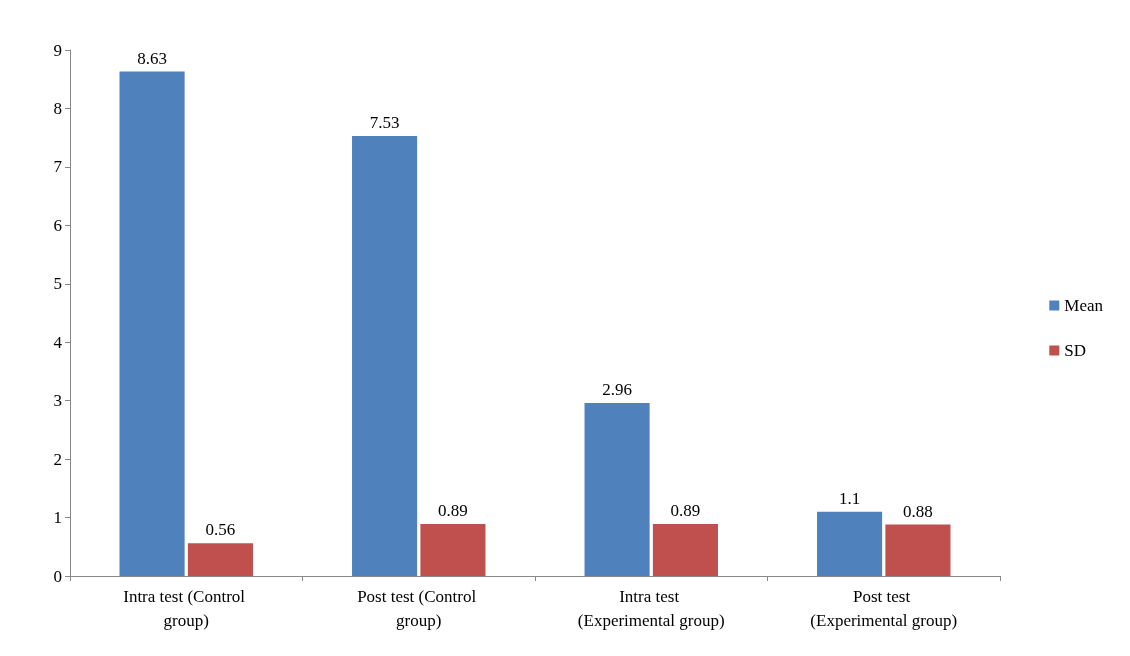 This screenshot has width=1130, height=656. What do you see at coordinates (57, 576) in the screenshot?
I see `y-tick-label: 0` at bounding box center [57, 576].